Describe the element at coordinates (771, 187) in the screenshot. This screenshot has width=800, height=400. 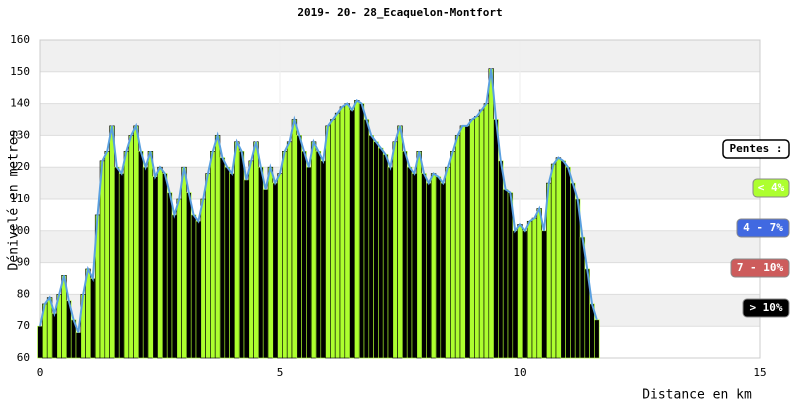
I see `legend-label: < 4%` at that location.